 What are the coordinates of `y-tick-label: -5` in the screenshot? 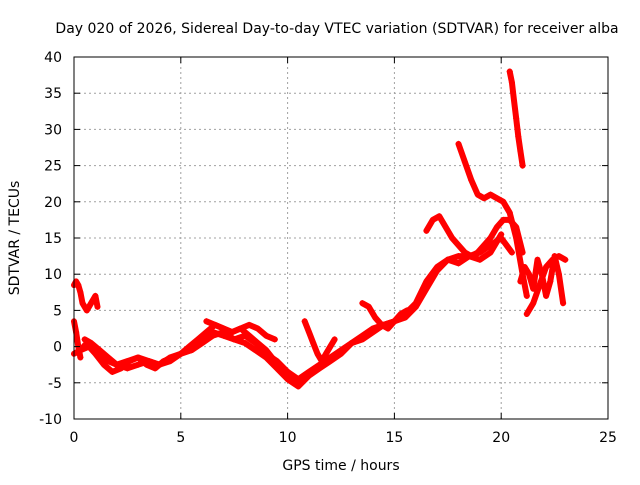 It's located at (55, 384).